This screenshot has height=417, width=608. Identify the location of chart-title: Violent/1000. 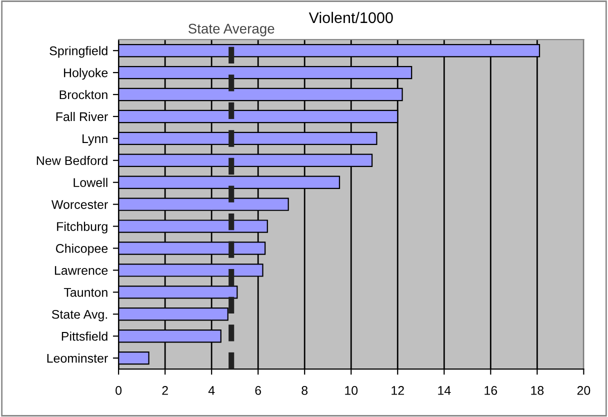
(350, 18).